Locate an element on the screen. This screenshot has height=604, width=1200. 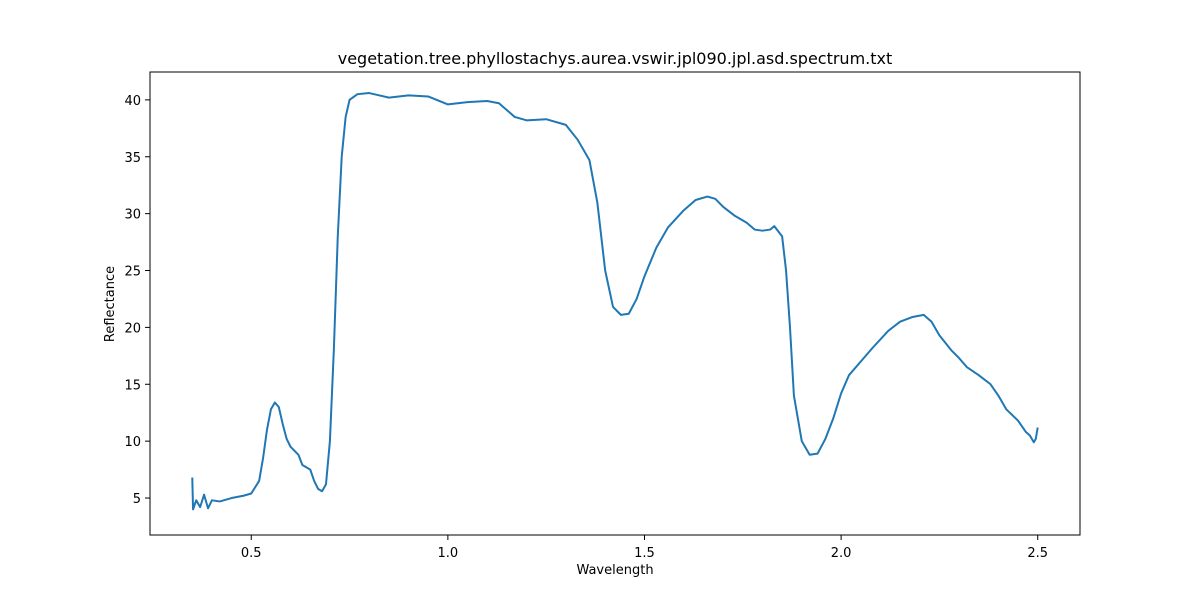
y-tick-label: 40 is located at coordinates (132, 101).